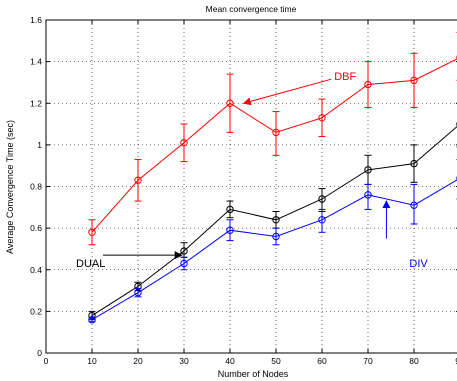 Image resolution: width=457 pixels, height=381 pixels. I want to click on x-tick-label: 20, so click(138, 361).